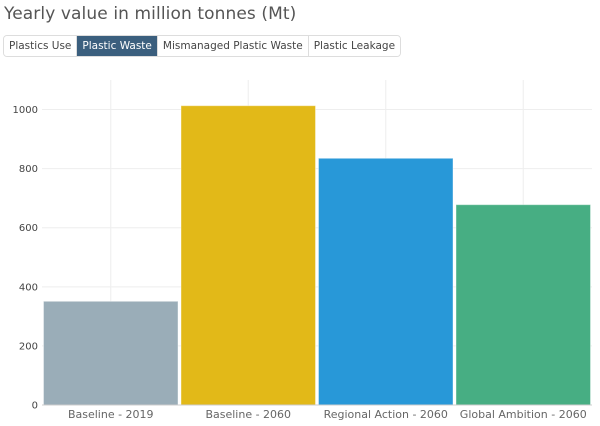 This screenshot has width=600, height=426. What do you see at coordinates (111, 414) in the screenshot?
I see `x-tick-label: Baseline - 2019` at bounding box center [111, 414].